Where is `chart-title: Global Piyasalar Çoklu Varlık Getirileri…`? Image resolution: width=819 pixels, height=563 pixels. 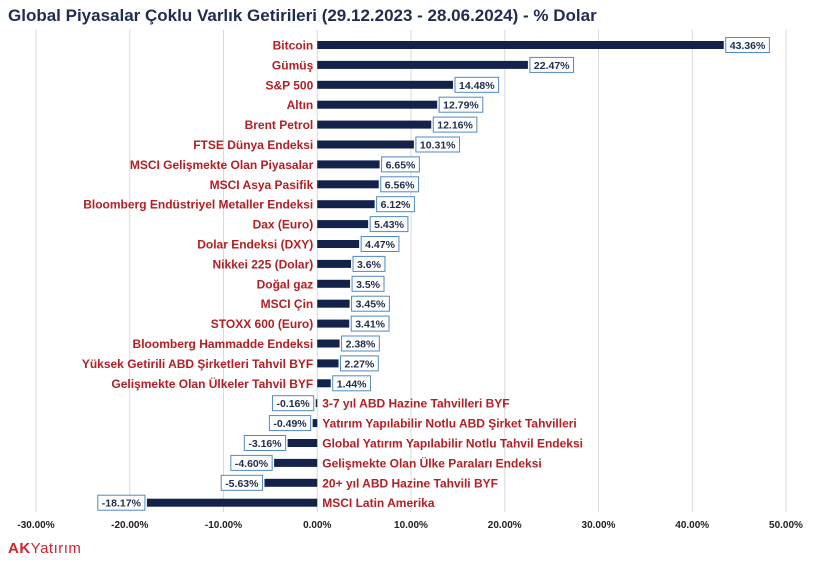 chart-title: Global Piyasalar Çoklu Varlık Getirileri… is located at coordinates (302, 15).